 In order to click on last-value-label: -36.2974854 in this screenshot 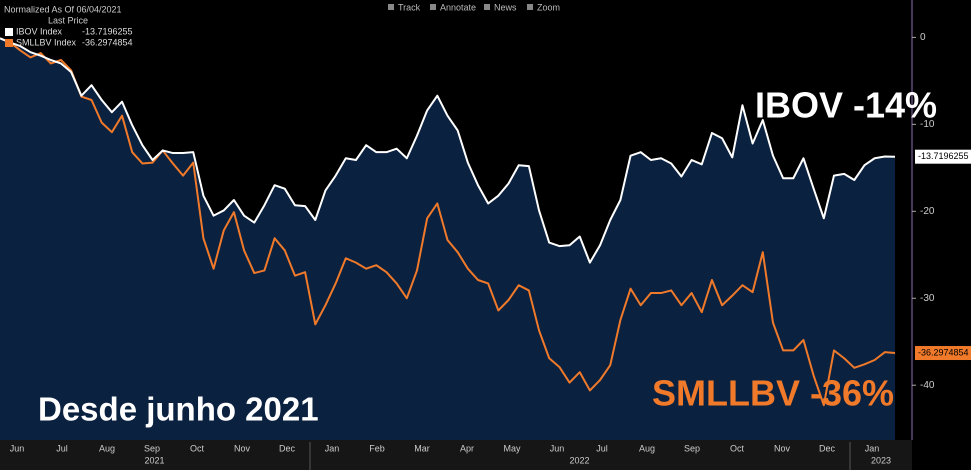, I will do `click(943, 352)`.